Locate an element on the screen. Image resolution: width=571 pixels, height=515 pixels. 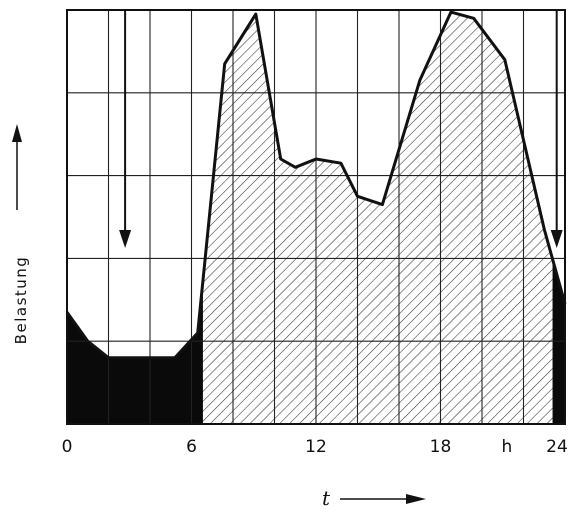
x-tick-label: 18 is located at coordinates (441, 447).